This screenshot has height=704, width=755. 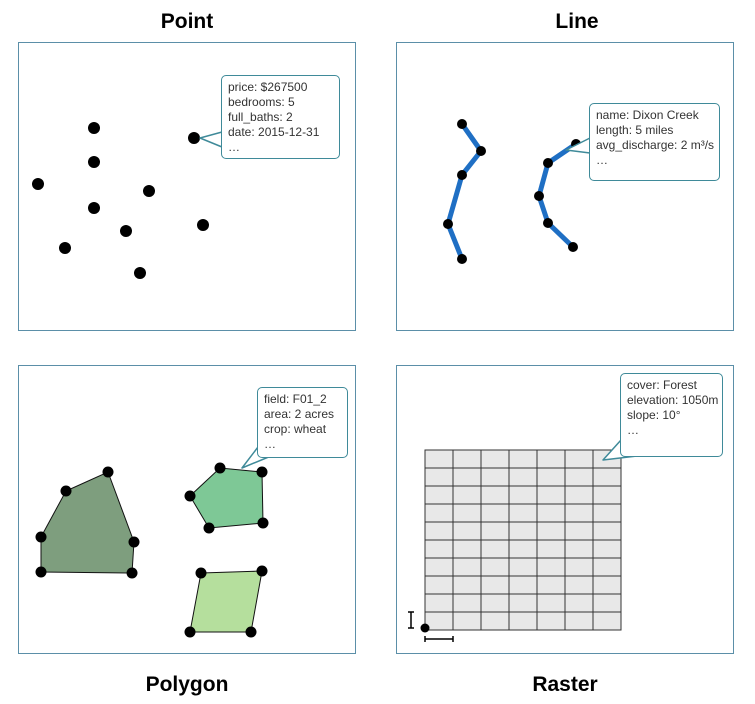 What do you see at coordinates (464, 191) in the screenshot?
I see `line-feature-left` at bounding box center [464, 191].